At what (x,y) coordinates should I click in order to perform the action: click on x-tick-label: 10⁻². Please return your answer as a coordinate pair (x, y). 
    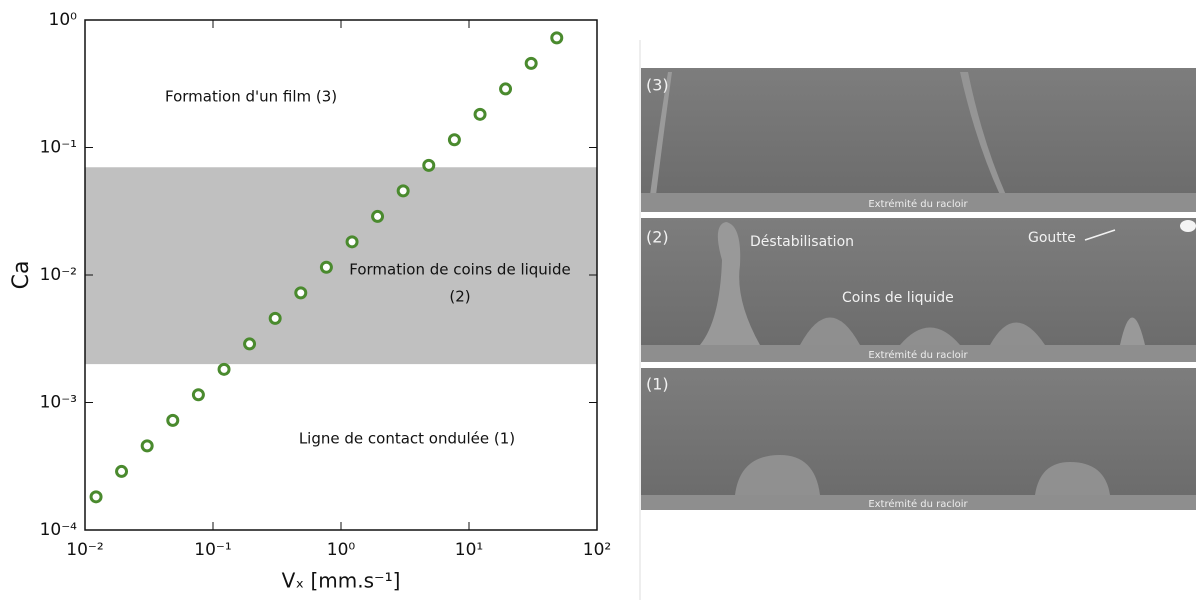
    Looking at the image, I should click on (84, 550).